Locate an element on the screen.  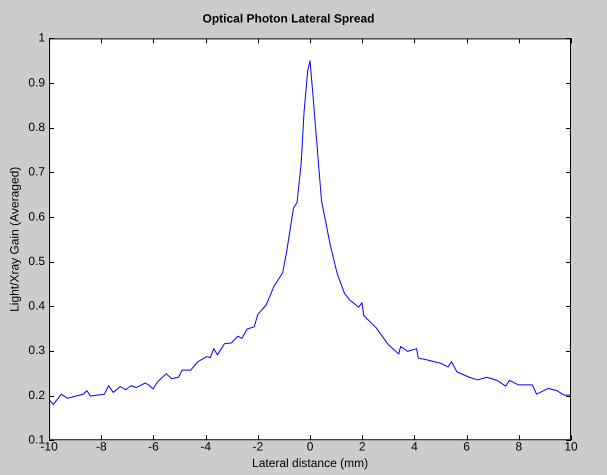
x-tick-label: 6 is located at coordinates (466, 447).